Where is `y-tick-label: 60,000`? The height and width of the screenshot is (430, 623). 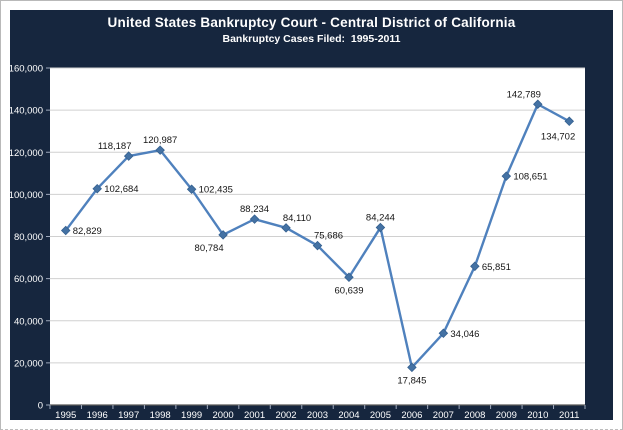
y-tick-label: 60,000 is located at coordinates (28, 279).